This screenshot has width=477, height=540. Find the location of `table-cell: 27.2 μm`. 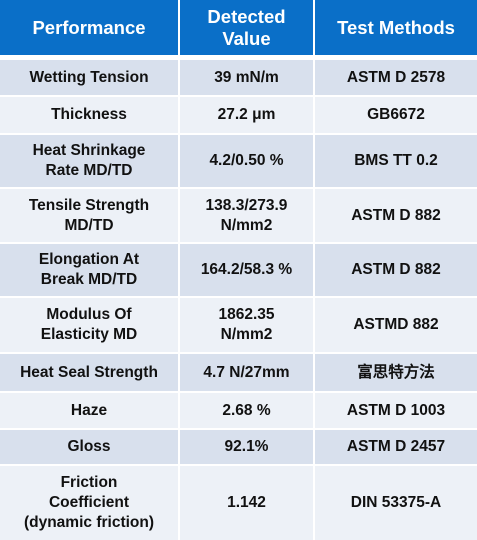

table-cell: 27.2 μm is located at coordinates (246, 115).